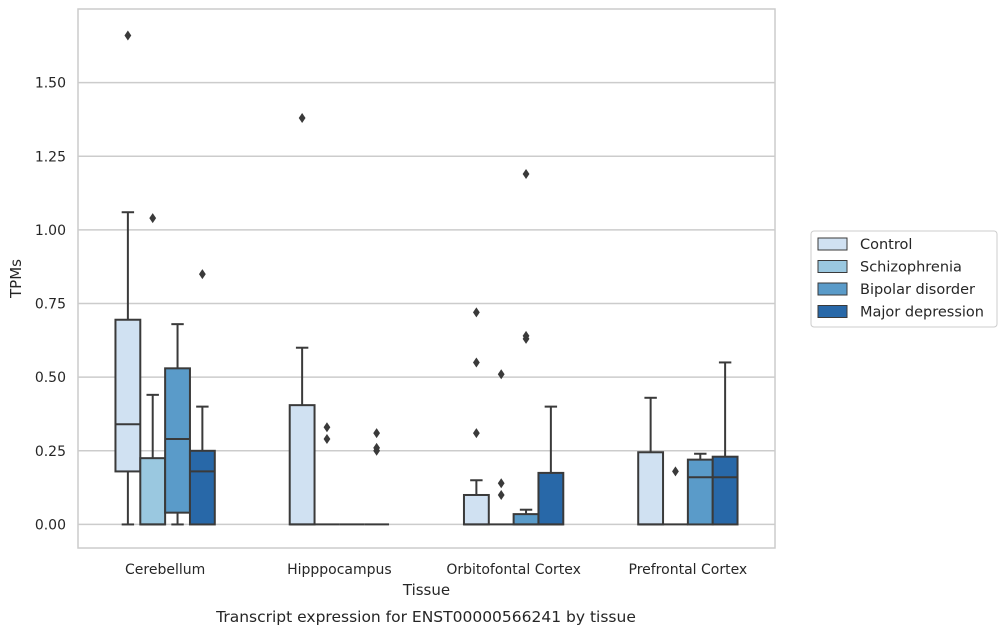  What do you see at coordinates (911, 268) in the screenshot?
I see `legend-label: Schizophrenia` at bounding box center [911, 268].